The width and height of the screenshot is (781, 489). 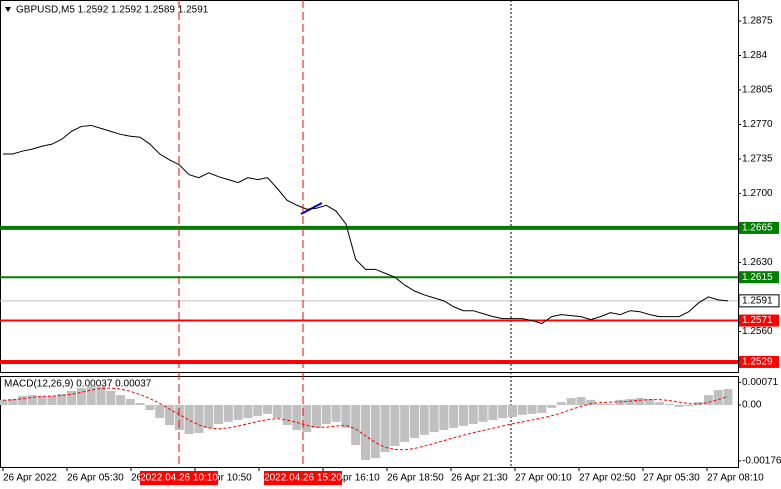 I want to click on marker-label: 2022.04.26 10:10, so click(x=179, y=478).